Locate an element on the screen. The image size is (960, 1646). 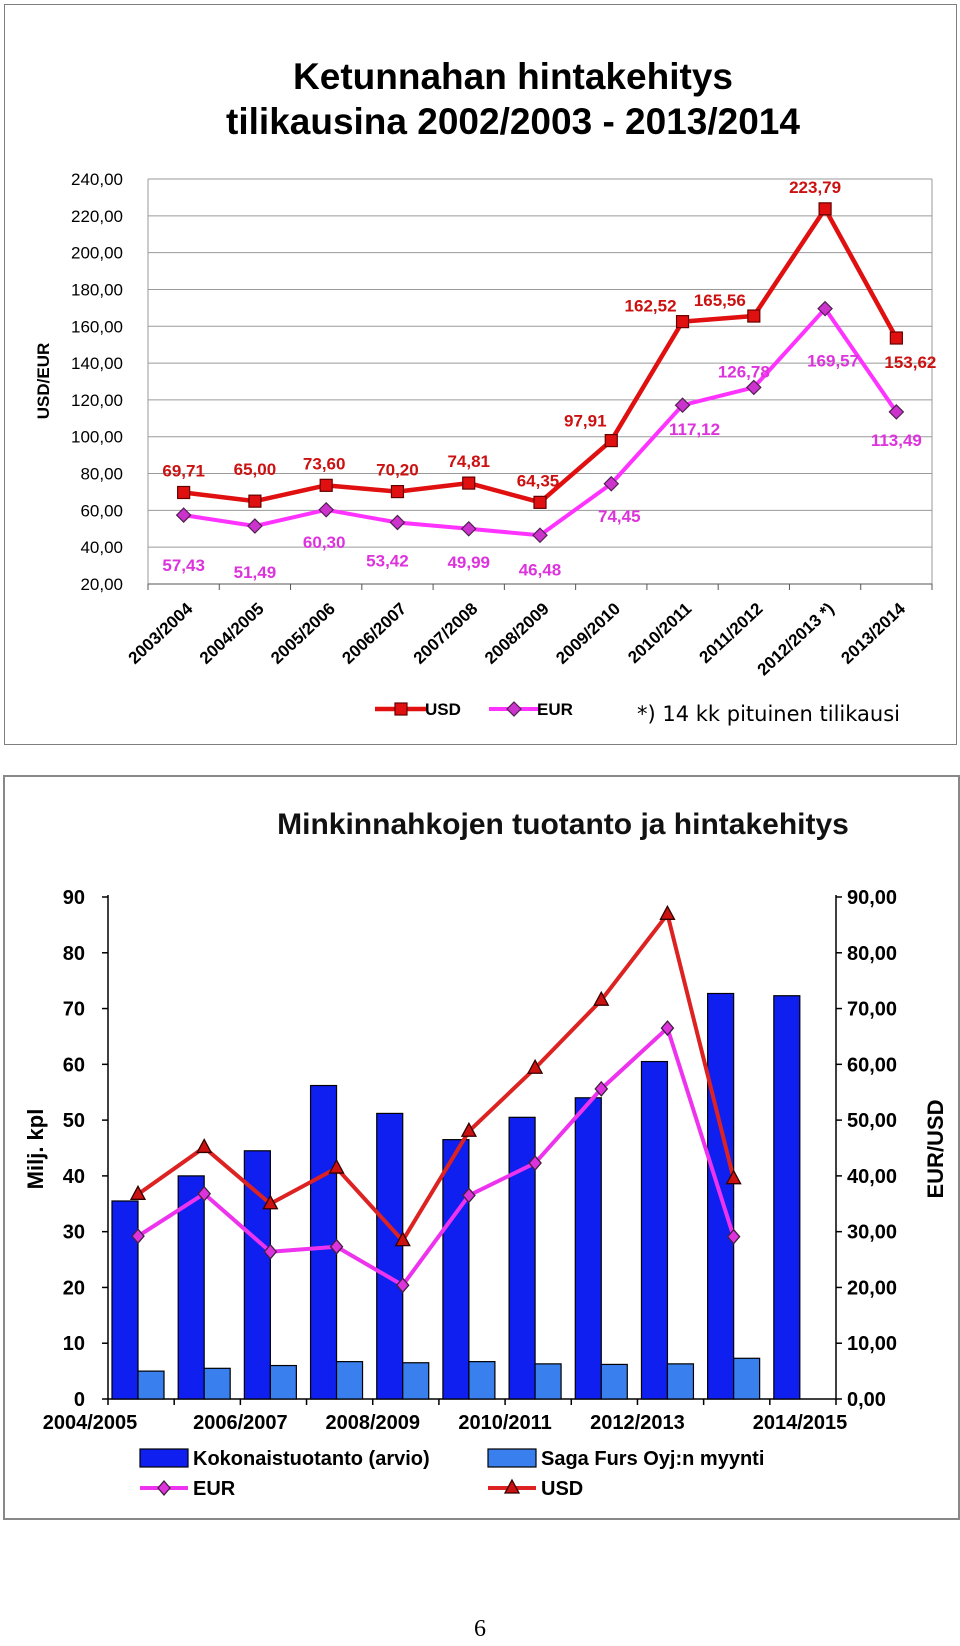
y-tick-label: 90 is located at coordinates (74, 898).